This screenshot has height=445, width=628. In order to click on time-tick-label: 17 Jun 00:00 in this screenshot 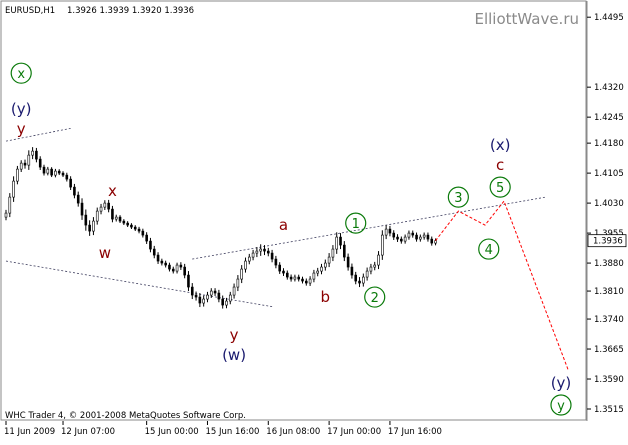, I will do `click(354, 432)`.